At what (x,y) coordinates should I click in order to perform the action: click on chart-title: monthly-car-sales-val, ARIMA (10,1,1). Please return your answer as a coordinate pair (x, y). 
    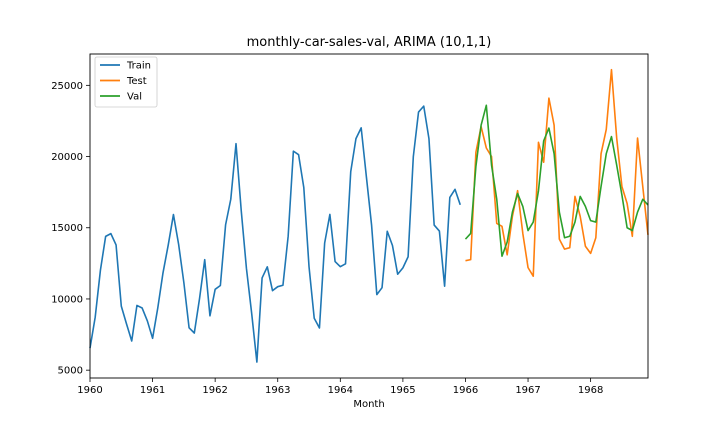
    Looking at the image, I should click on (369, 42).